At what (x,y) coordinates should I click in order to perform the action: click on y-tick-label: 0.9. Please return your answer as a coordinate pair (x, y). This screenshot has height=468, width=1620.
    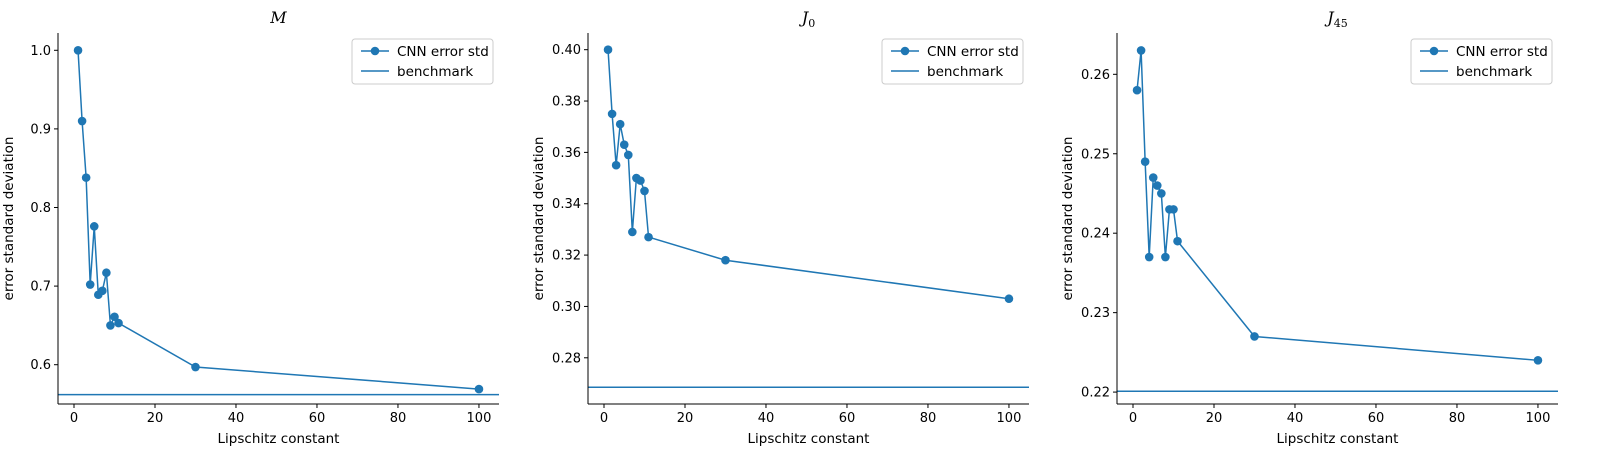
    Looking at the image, I should click on (40, 129).